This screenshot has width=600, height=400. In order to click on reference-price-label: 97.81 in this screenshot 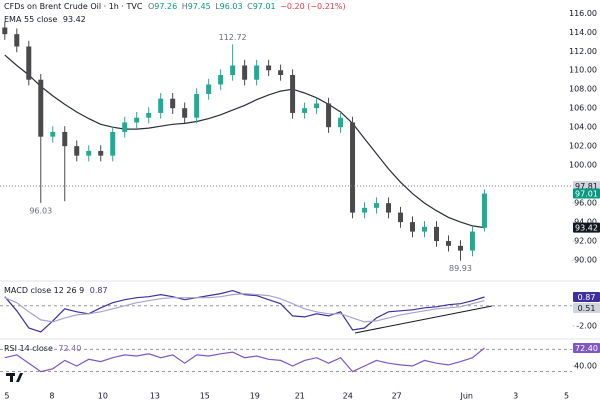, I will do `click(586, 186)`.